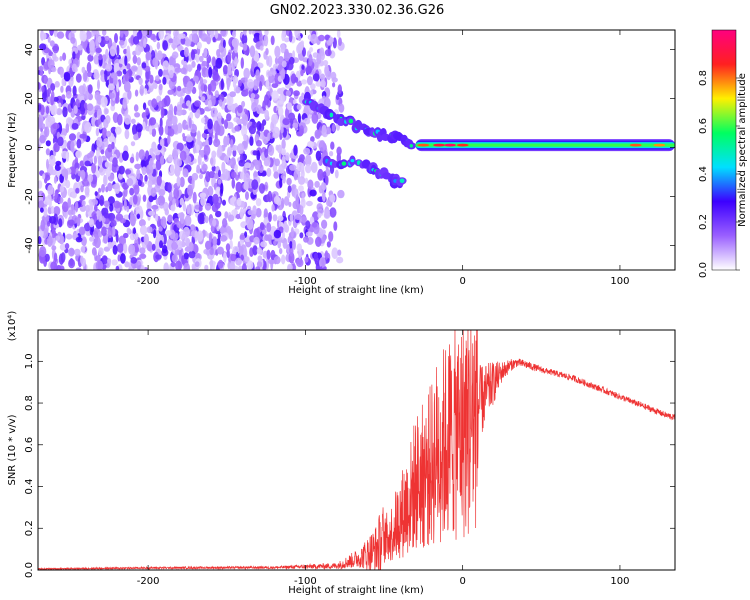 This screenshot has height=600, width=750. Describe the element at coordinates (148, 581) in the screenshot. I see `snr-x-tick-label: -200` at that location.